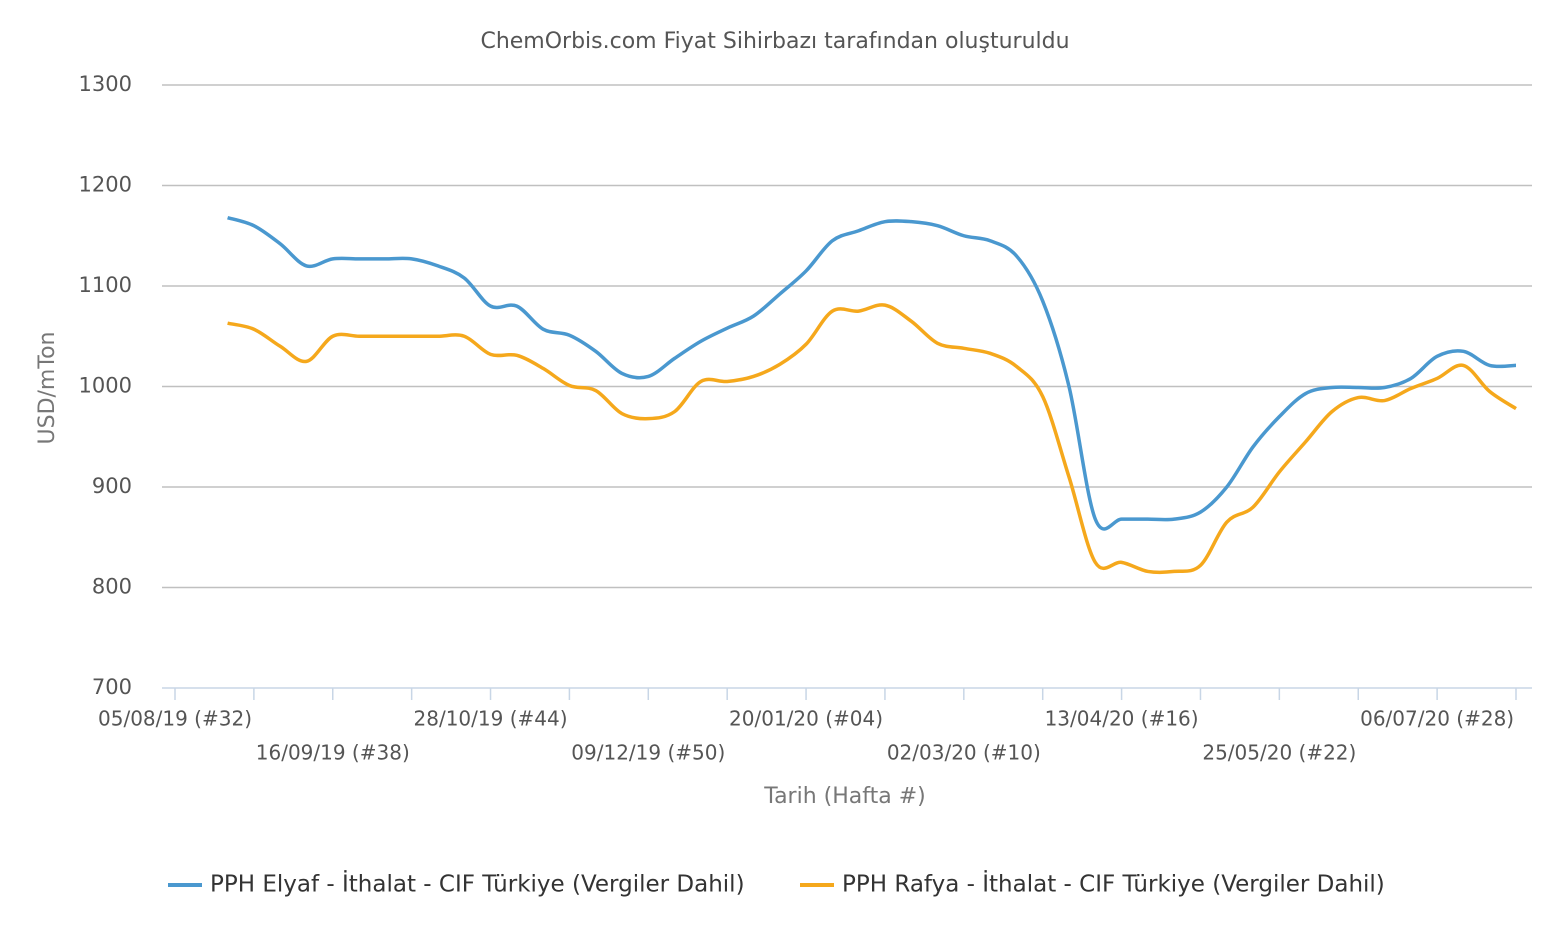 This screenshot has width=1552, height=930. I want to click on y-tick-label: 1200, so click(105, 185).